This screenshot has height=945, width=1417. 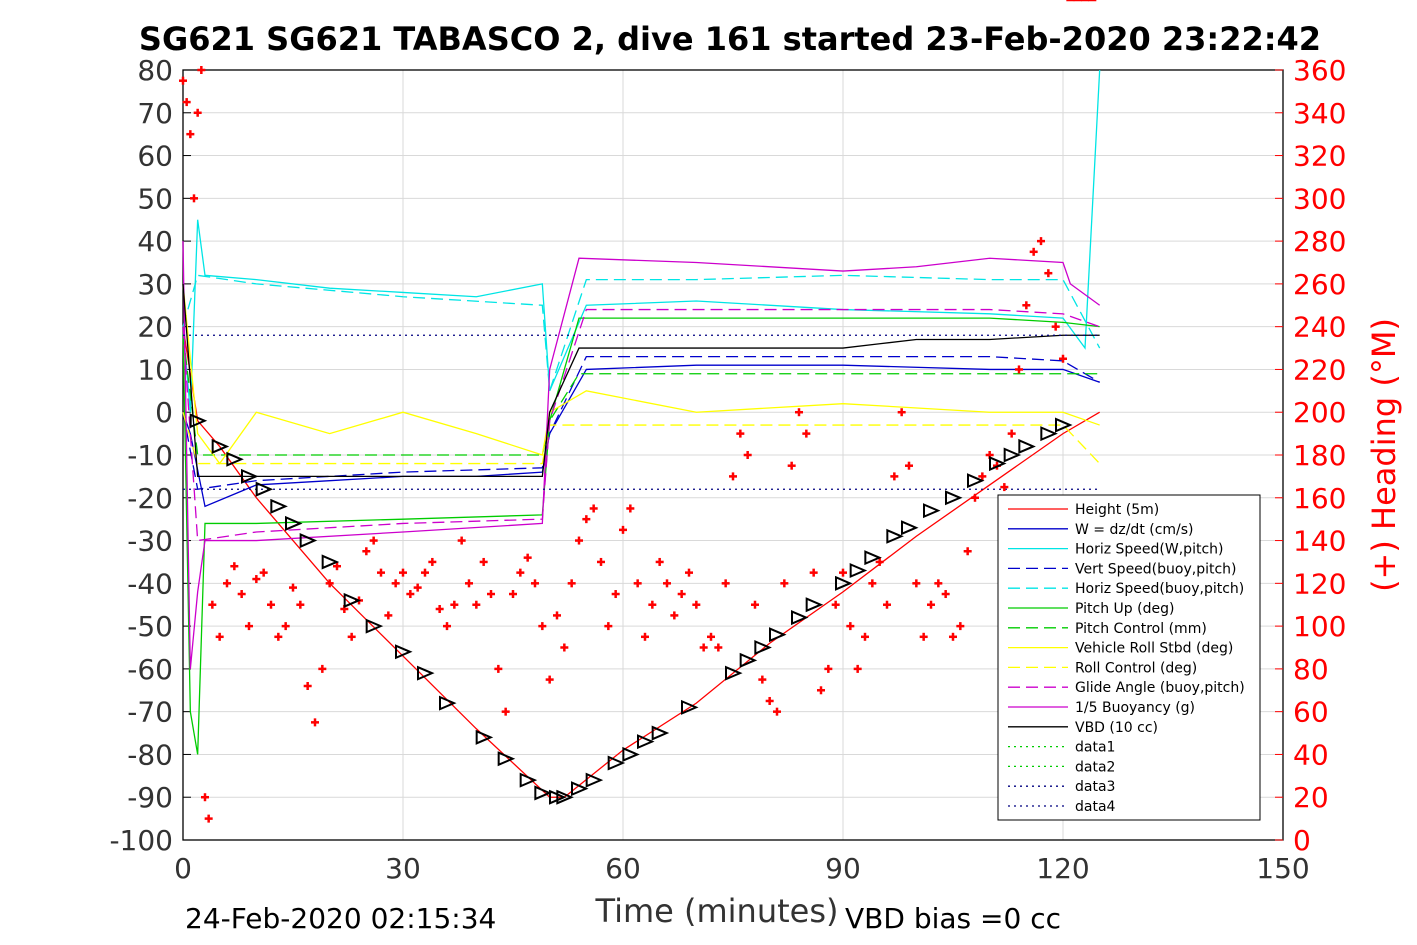 I want to click on y-left-tick-label: -50, so click(x=150, y=626).